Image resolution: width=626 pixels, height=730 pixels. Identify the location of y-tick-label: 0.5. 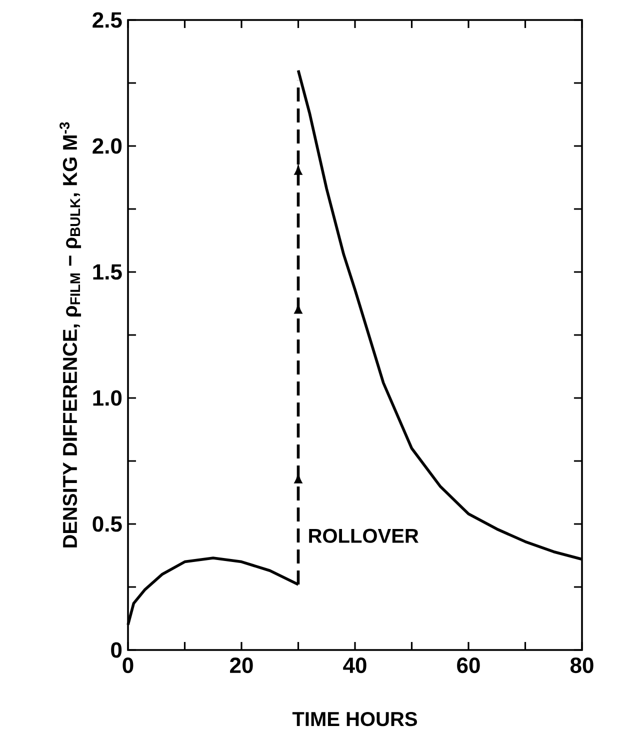
(107, 524).